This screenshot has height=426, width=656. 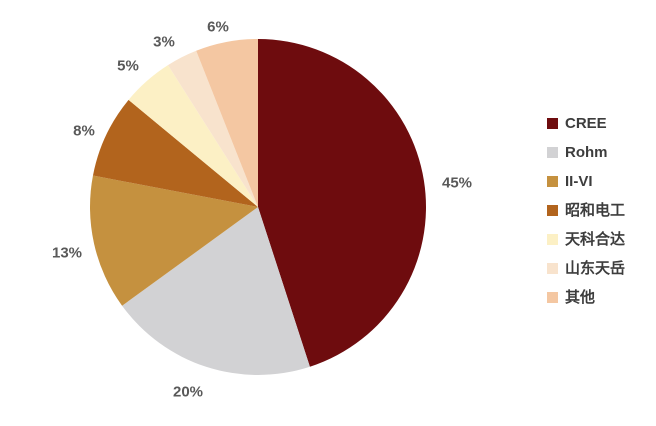 I want to click on slice-label-shandong-tianyue: 3%, so click(x=164, y=42).